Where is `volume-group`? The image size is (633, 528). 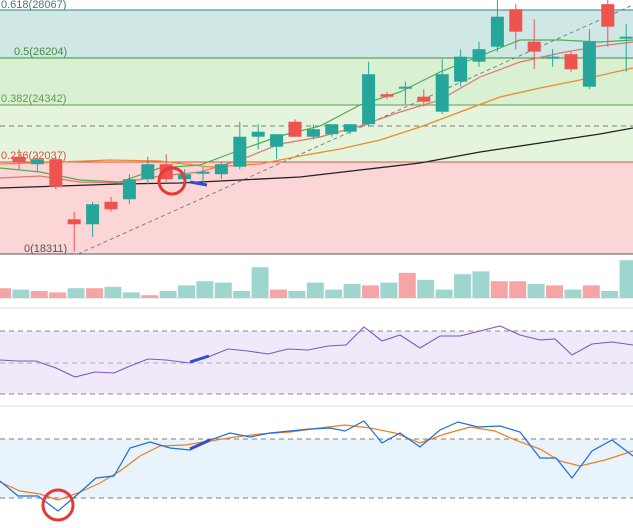
volume-group is located at coordinates (316, 279).